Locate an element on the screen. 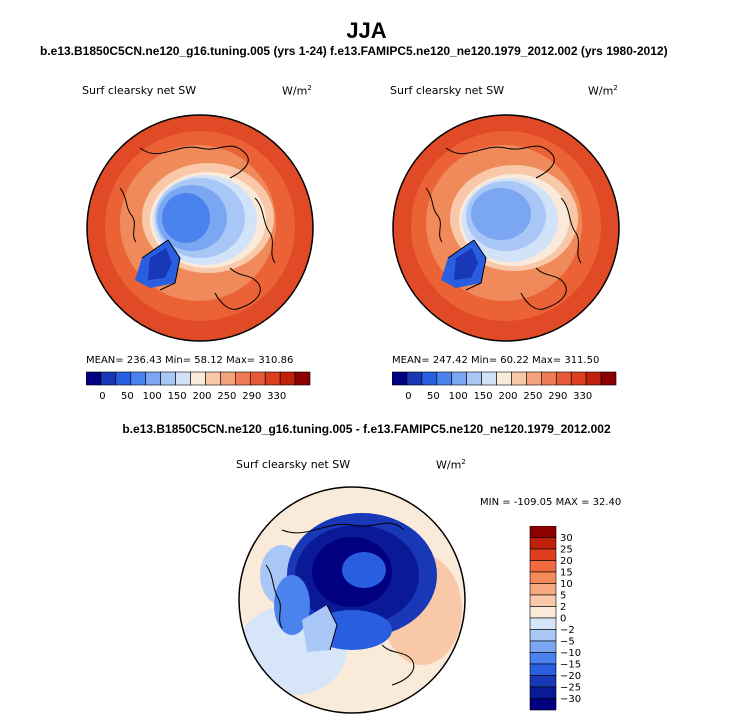 The width and height of the screenshot is (733, 720). colorbar-tick-label: 5 is located at coordinates (563, 596).